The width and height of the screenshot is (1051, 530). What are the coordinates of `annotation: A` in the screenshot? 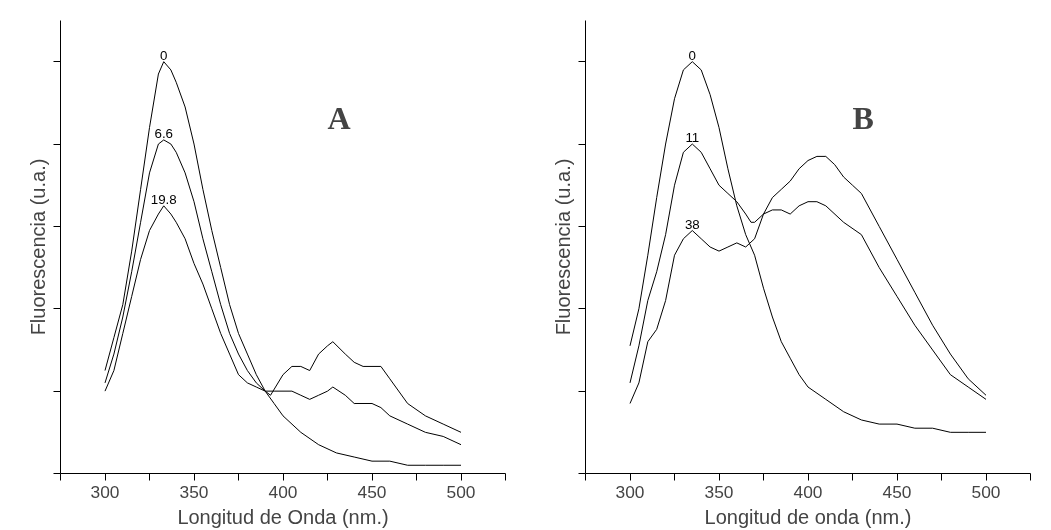 It's located at (339, 117).